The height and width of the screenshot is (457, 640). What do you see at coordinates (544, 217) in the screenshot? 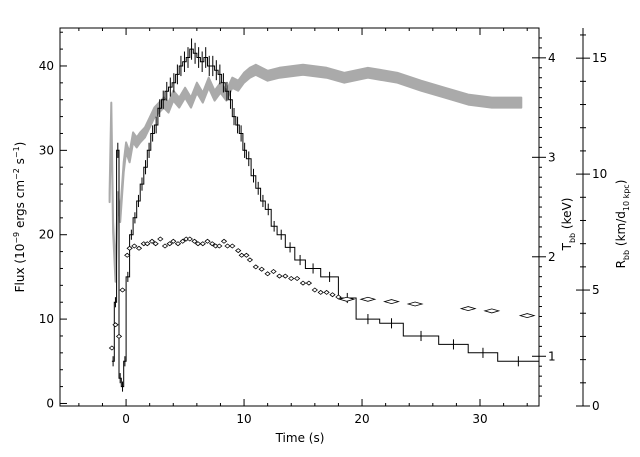
I see `temperature-axis-ticks: 1 2 3 4` at bounding box center [544, 217].